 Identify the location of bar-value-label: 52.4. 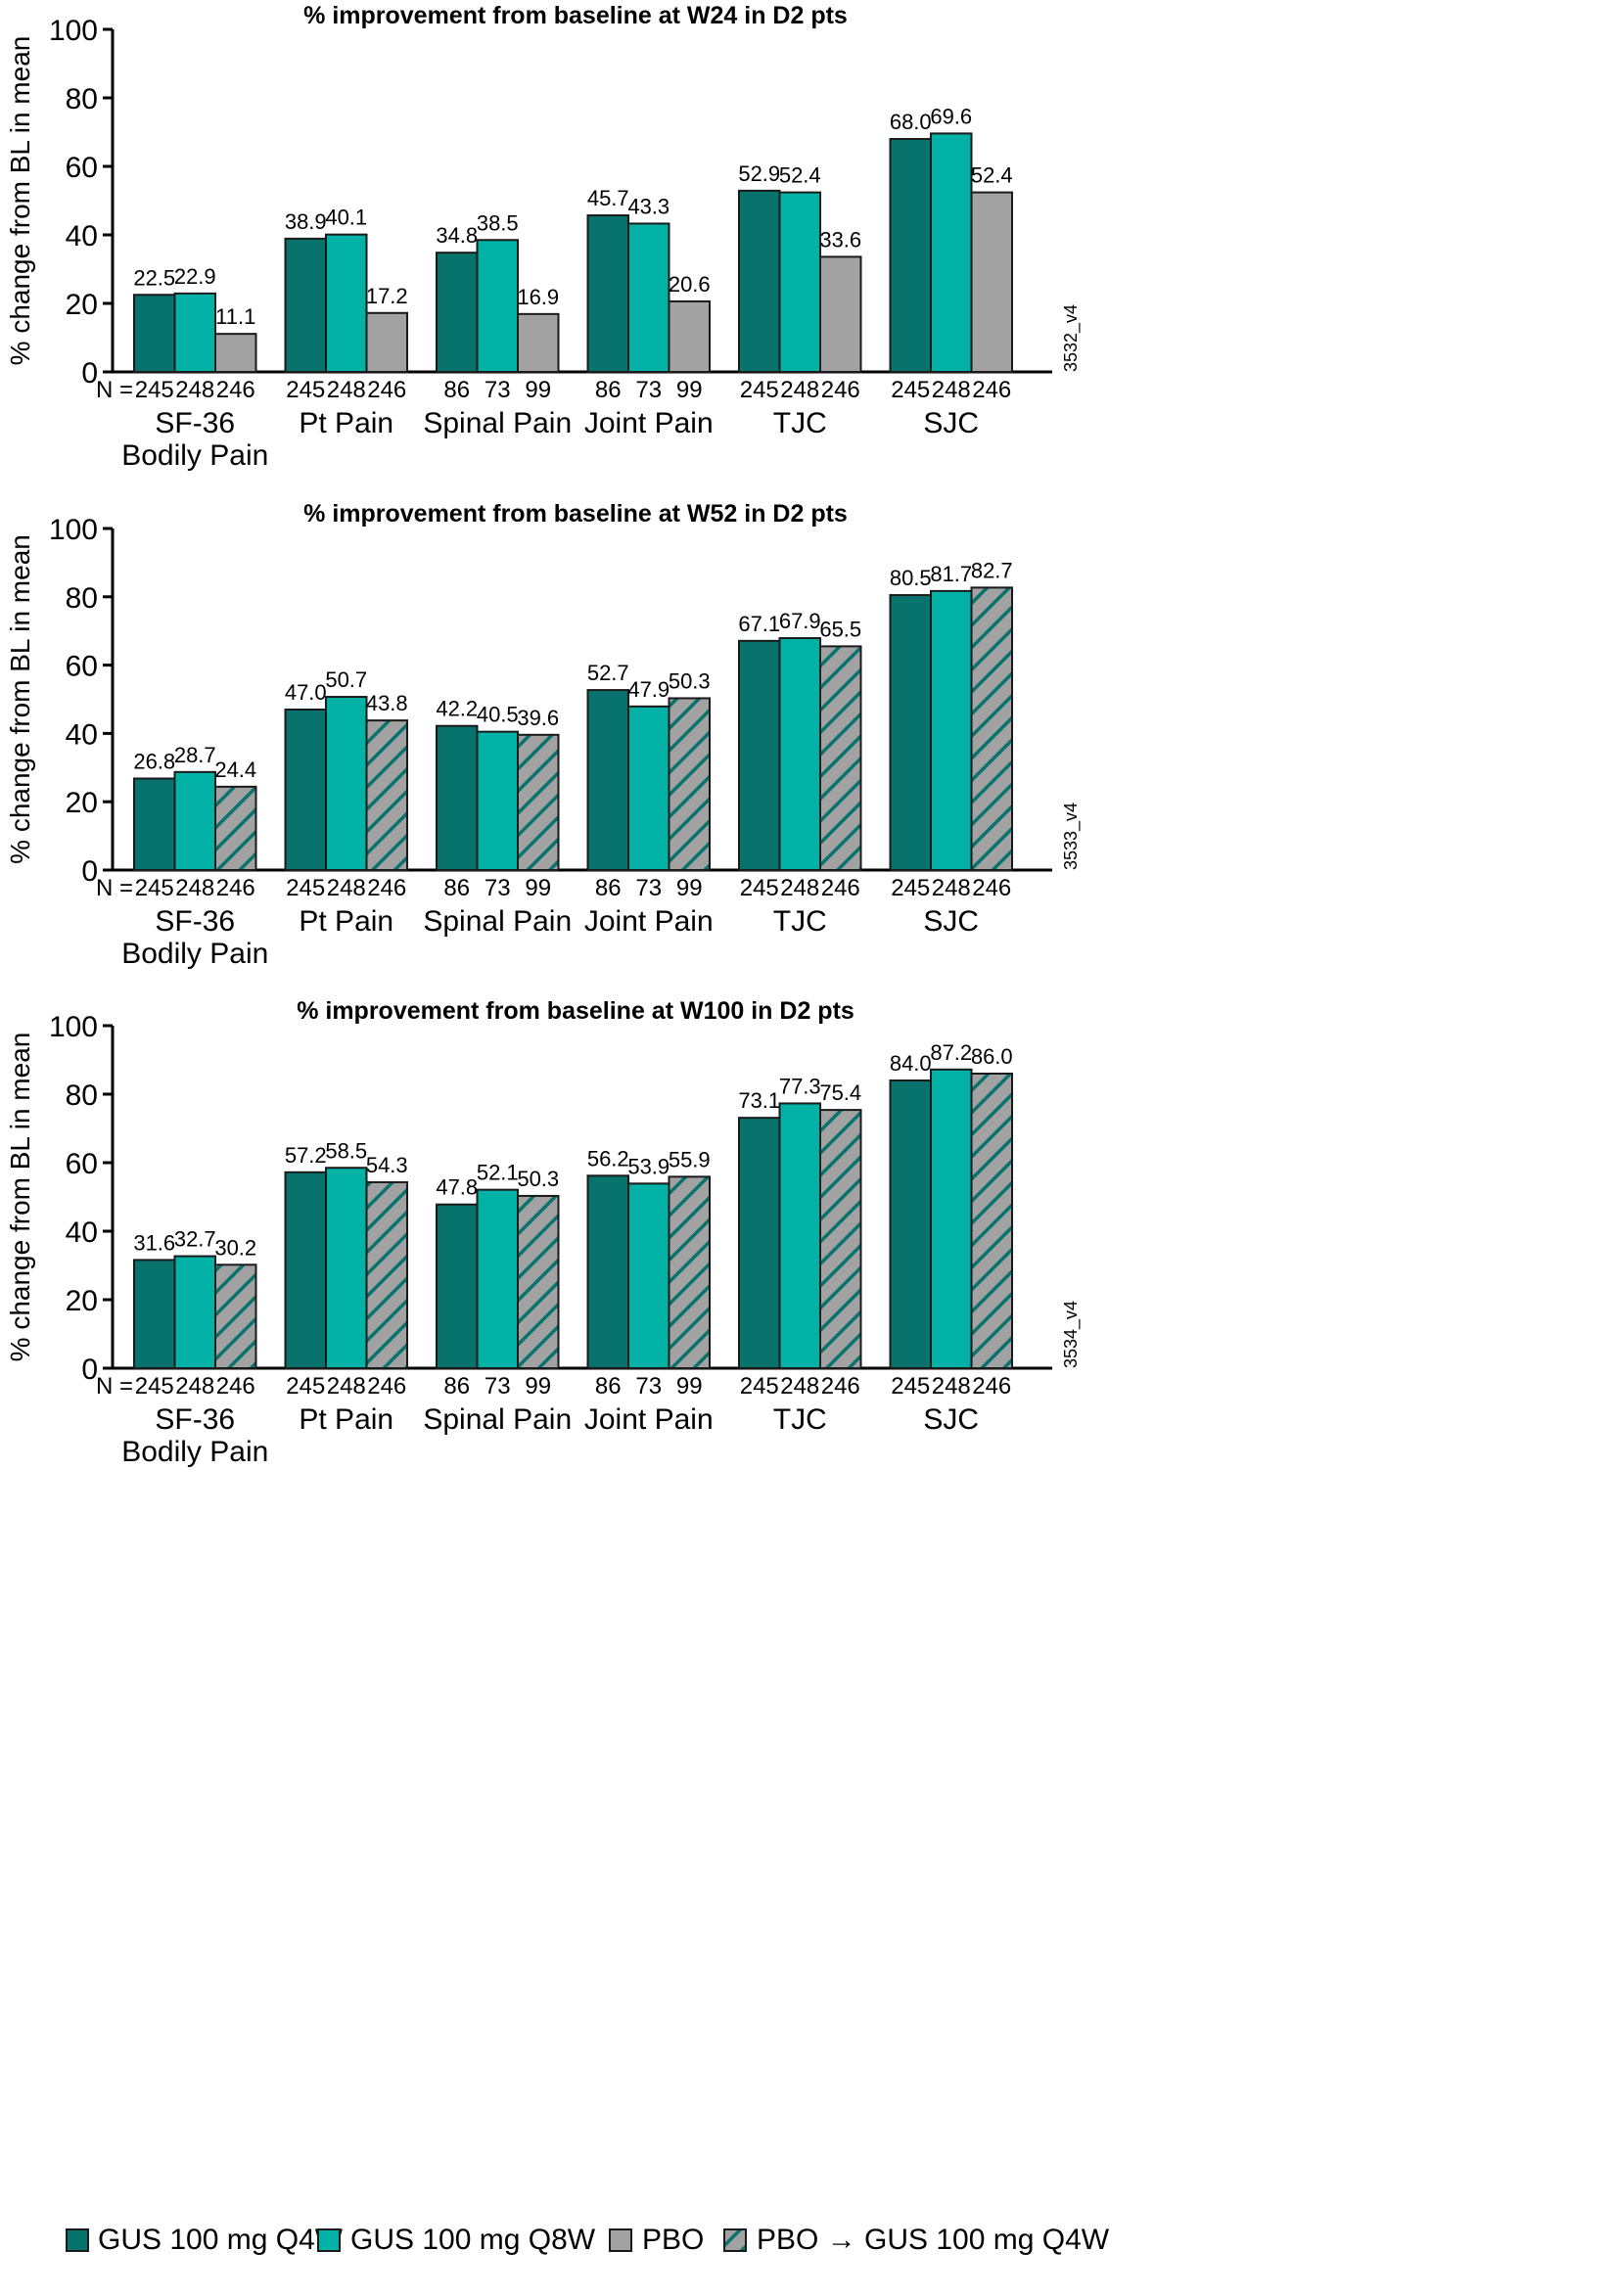
(992, 175).